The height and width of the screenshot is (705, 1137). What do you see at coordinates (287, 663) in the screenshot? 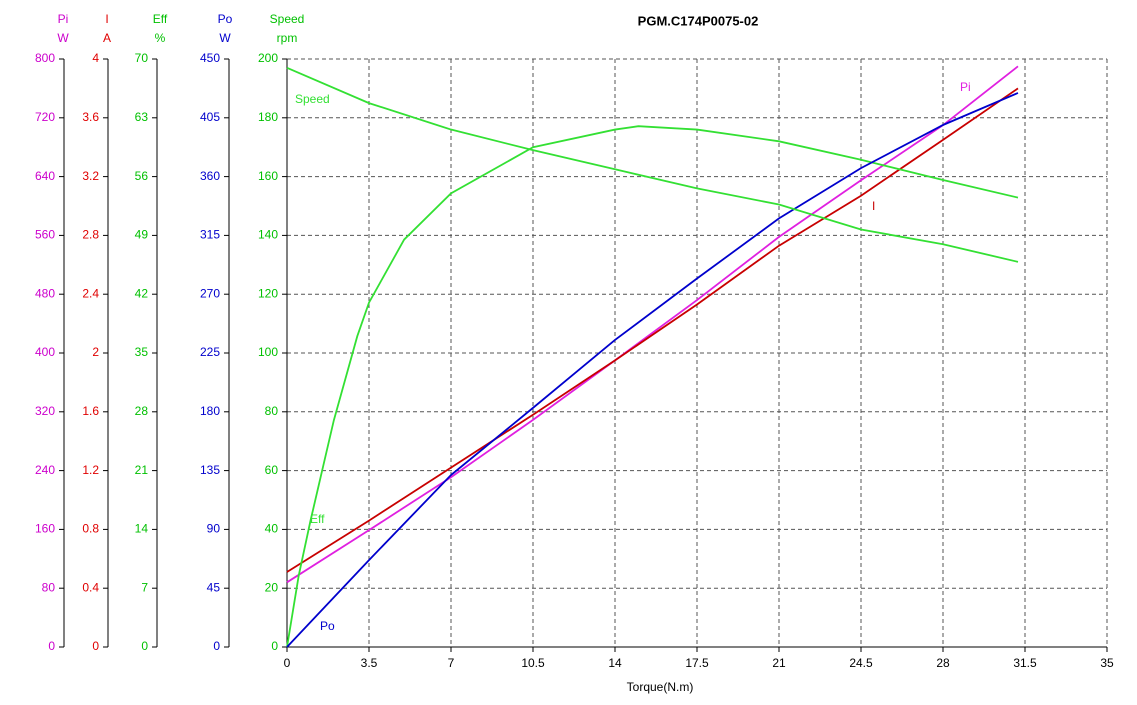
I see `x-tick-label: 0` at bounding box center [287, 663].